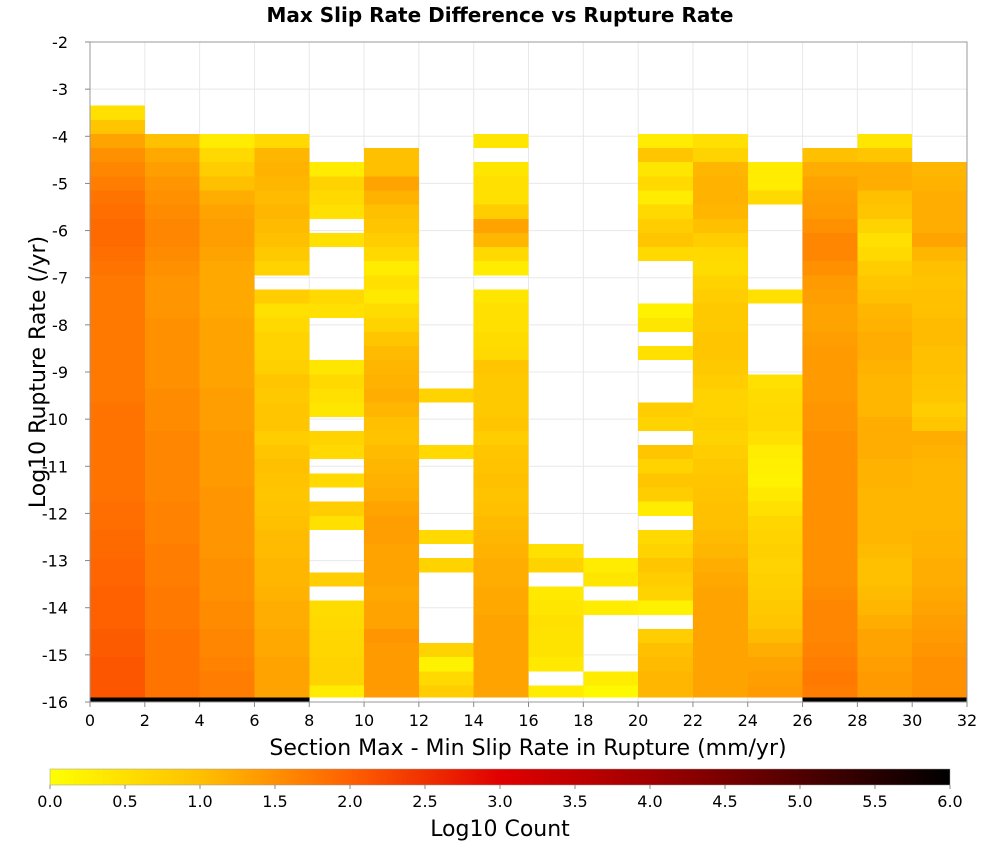 The width and height of the screenshot is (1000, 854). I want to click on x-tick-label: 10, so click(364, 720).